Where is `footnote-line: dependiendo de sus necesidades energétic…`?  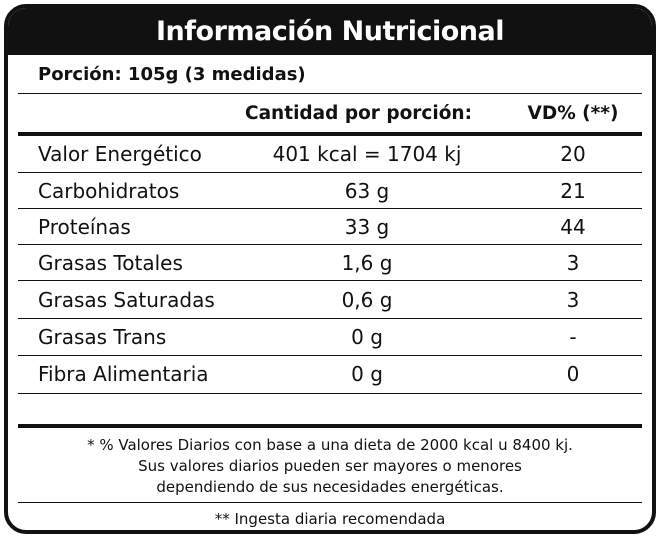
footnote-line: dependiendo de sus necesidades energétic… is located at coordinates (330, 487).